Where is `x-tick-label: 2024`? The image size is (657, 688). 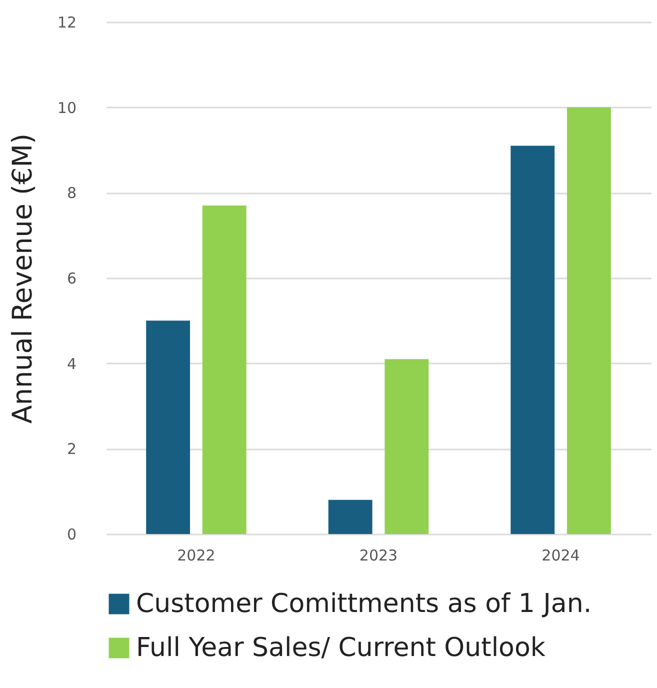 x-tick-label: 2024 is located at coordinates (561, 555).